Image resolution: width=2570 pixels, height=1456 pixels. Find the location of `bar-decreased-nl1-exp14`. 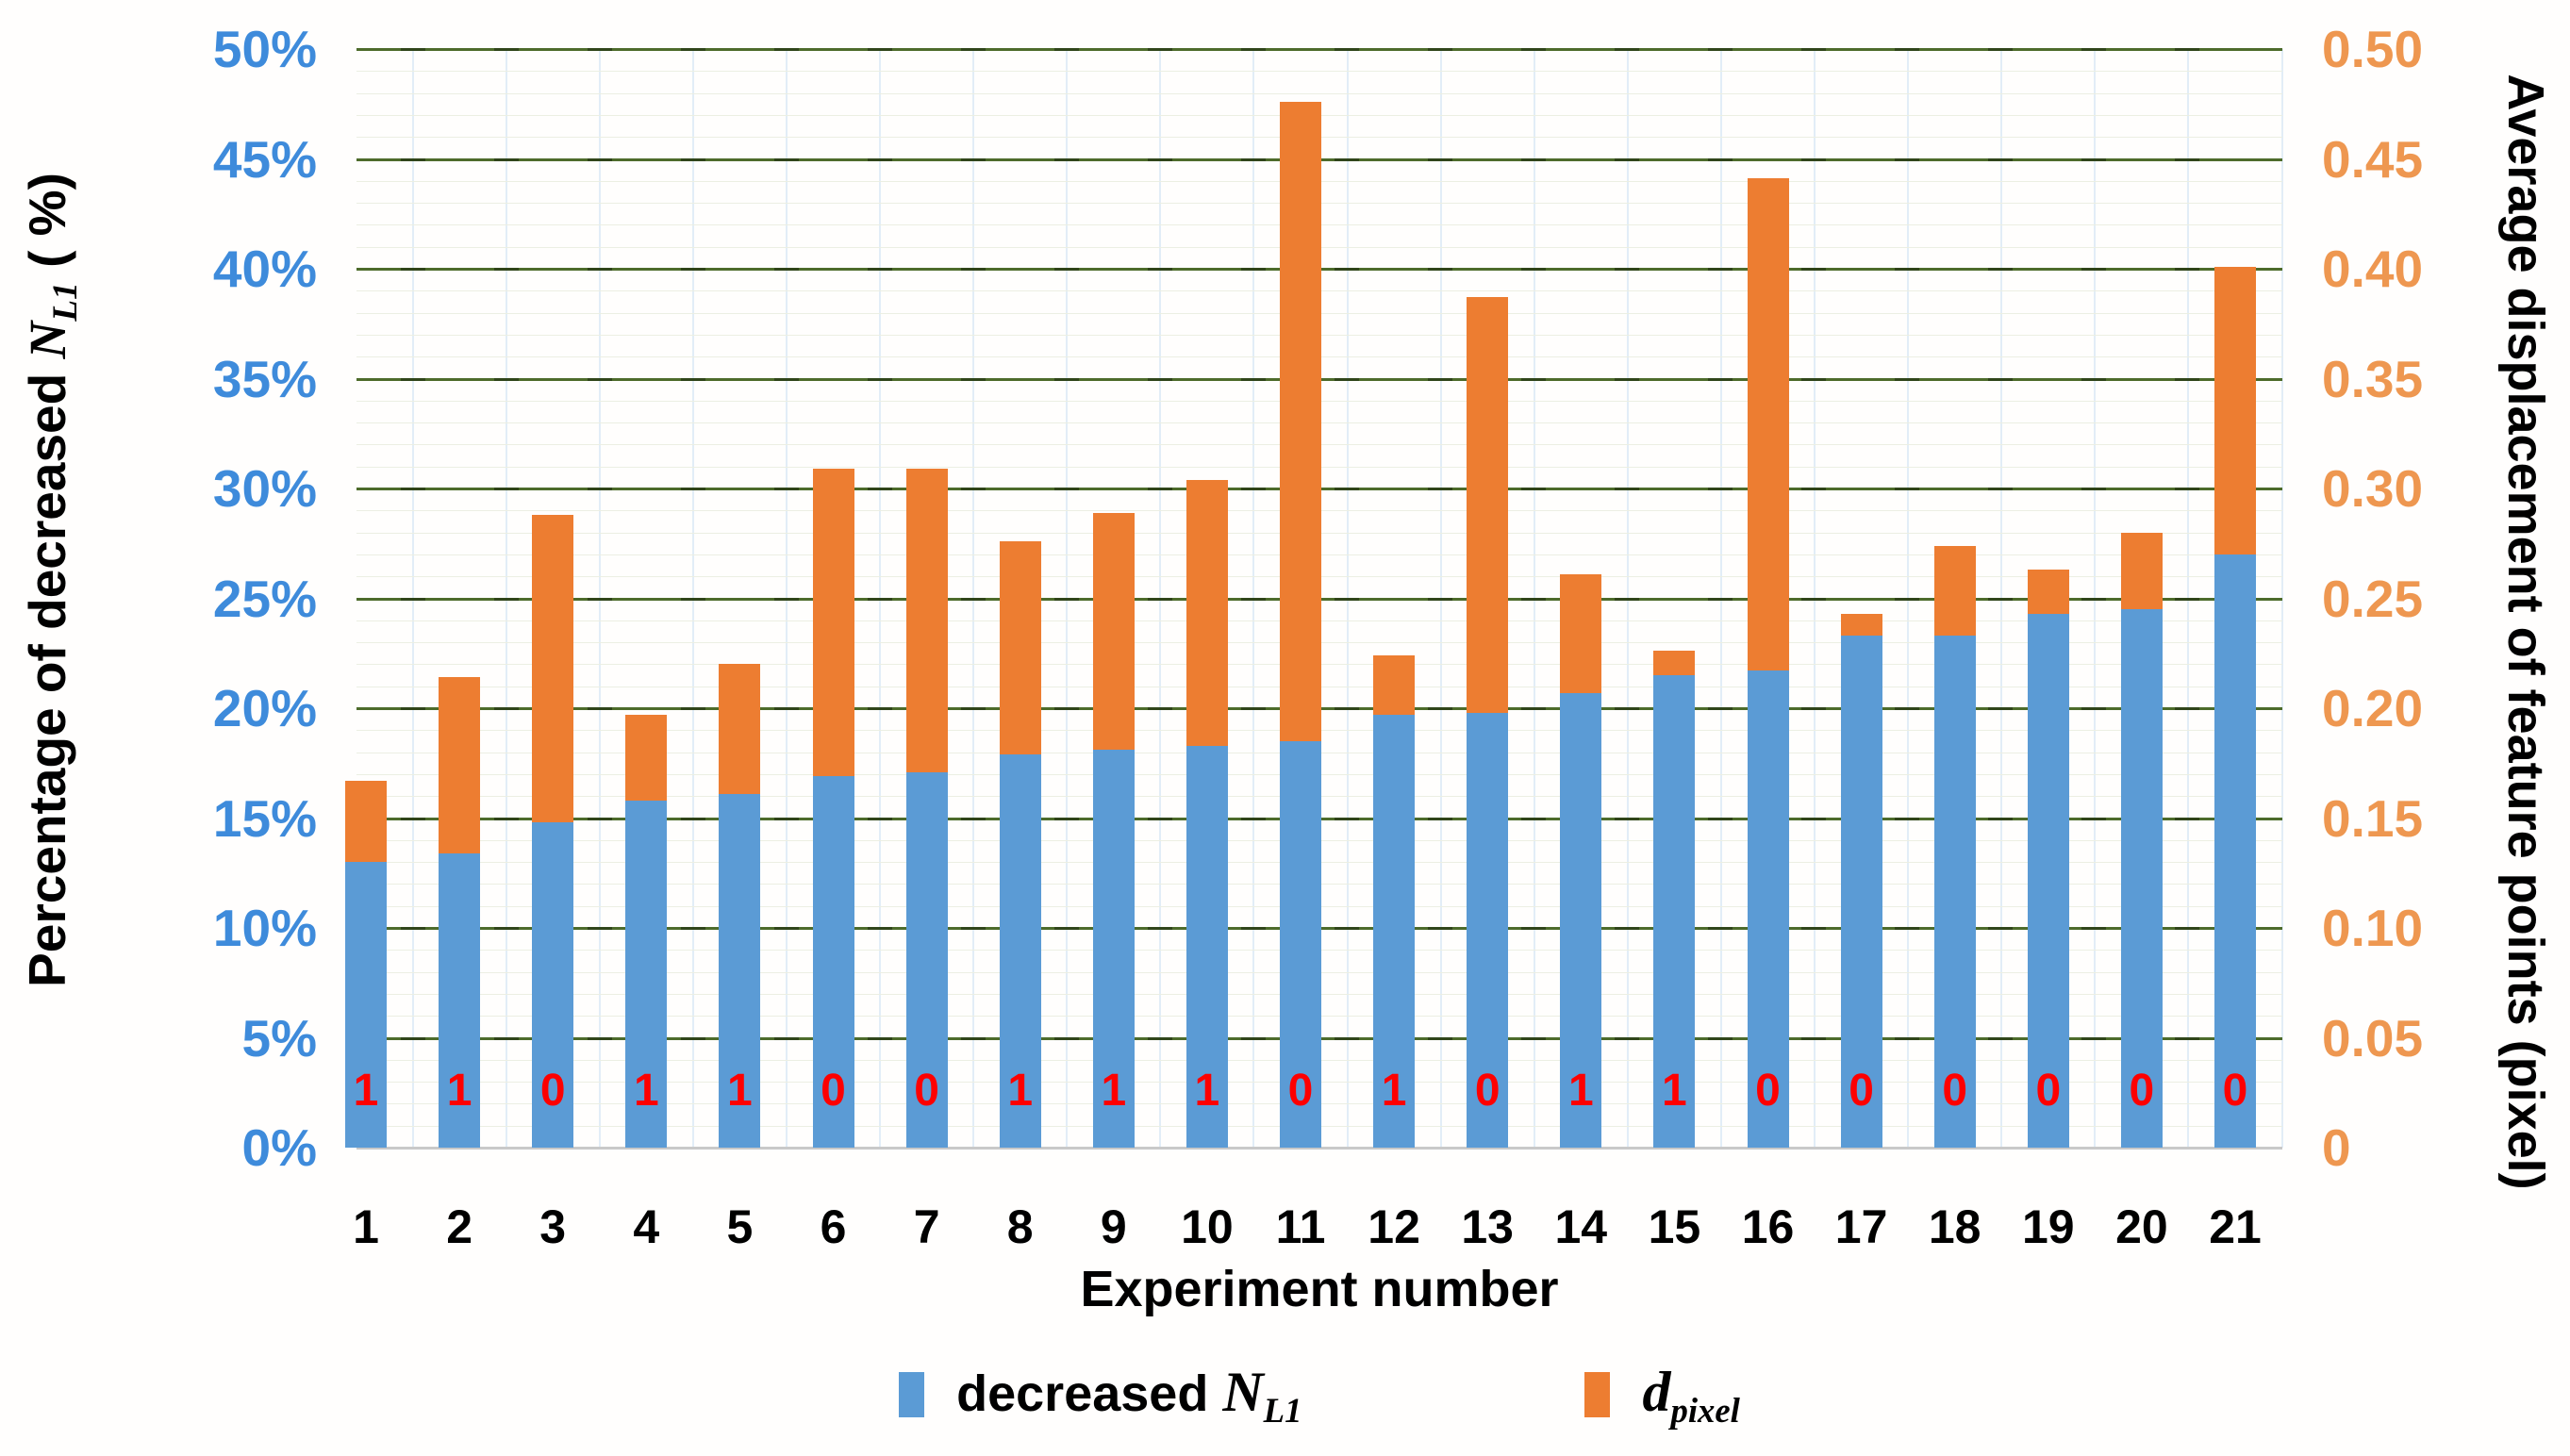

bar-decreased-nl1-exp14 is located at coordinates (1581, 920).